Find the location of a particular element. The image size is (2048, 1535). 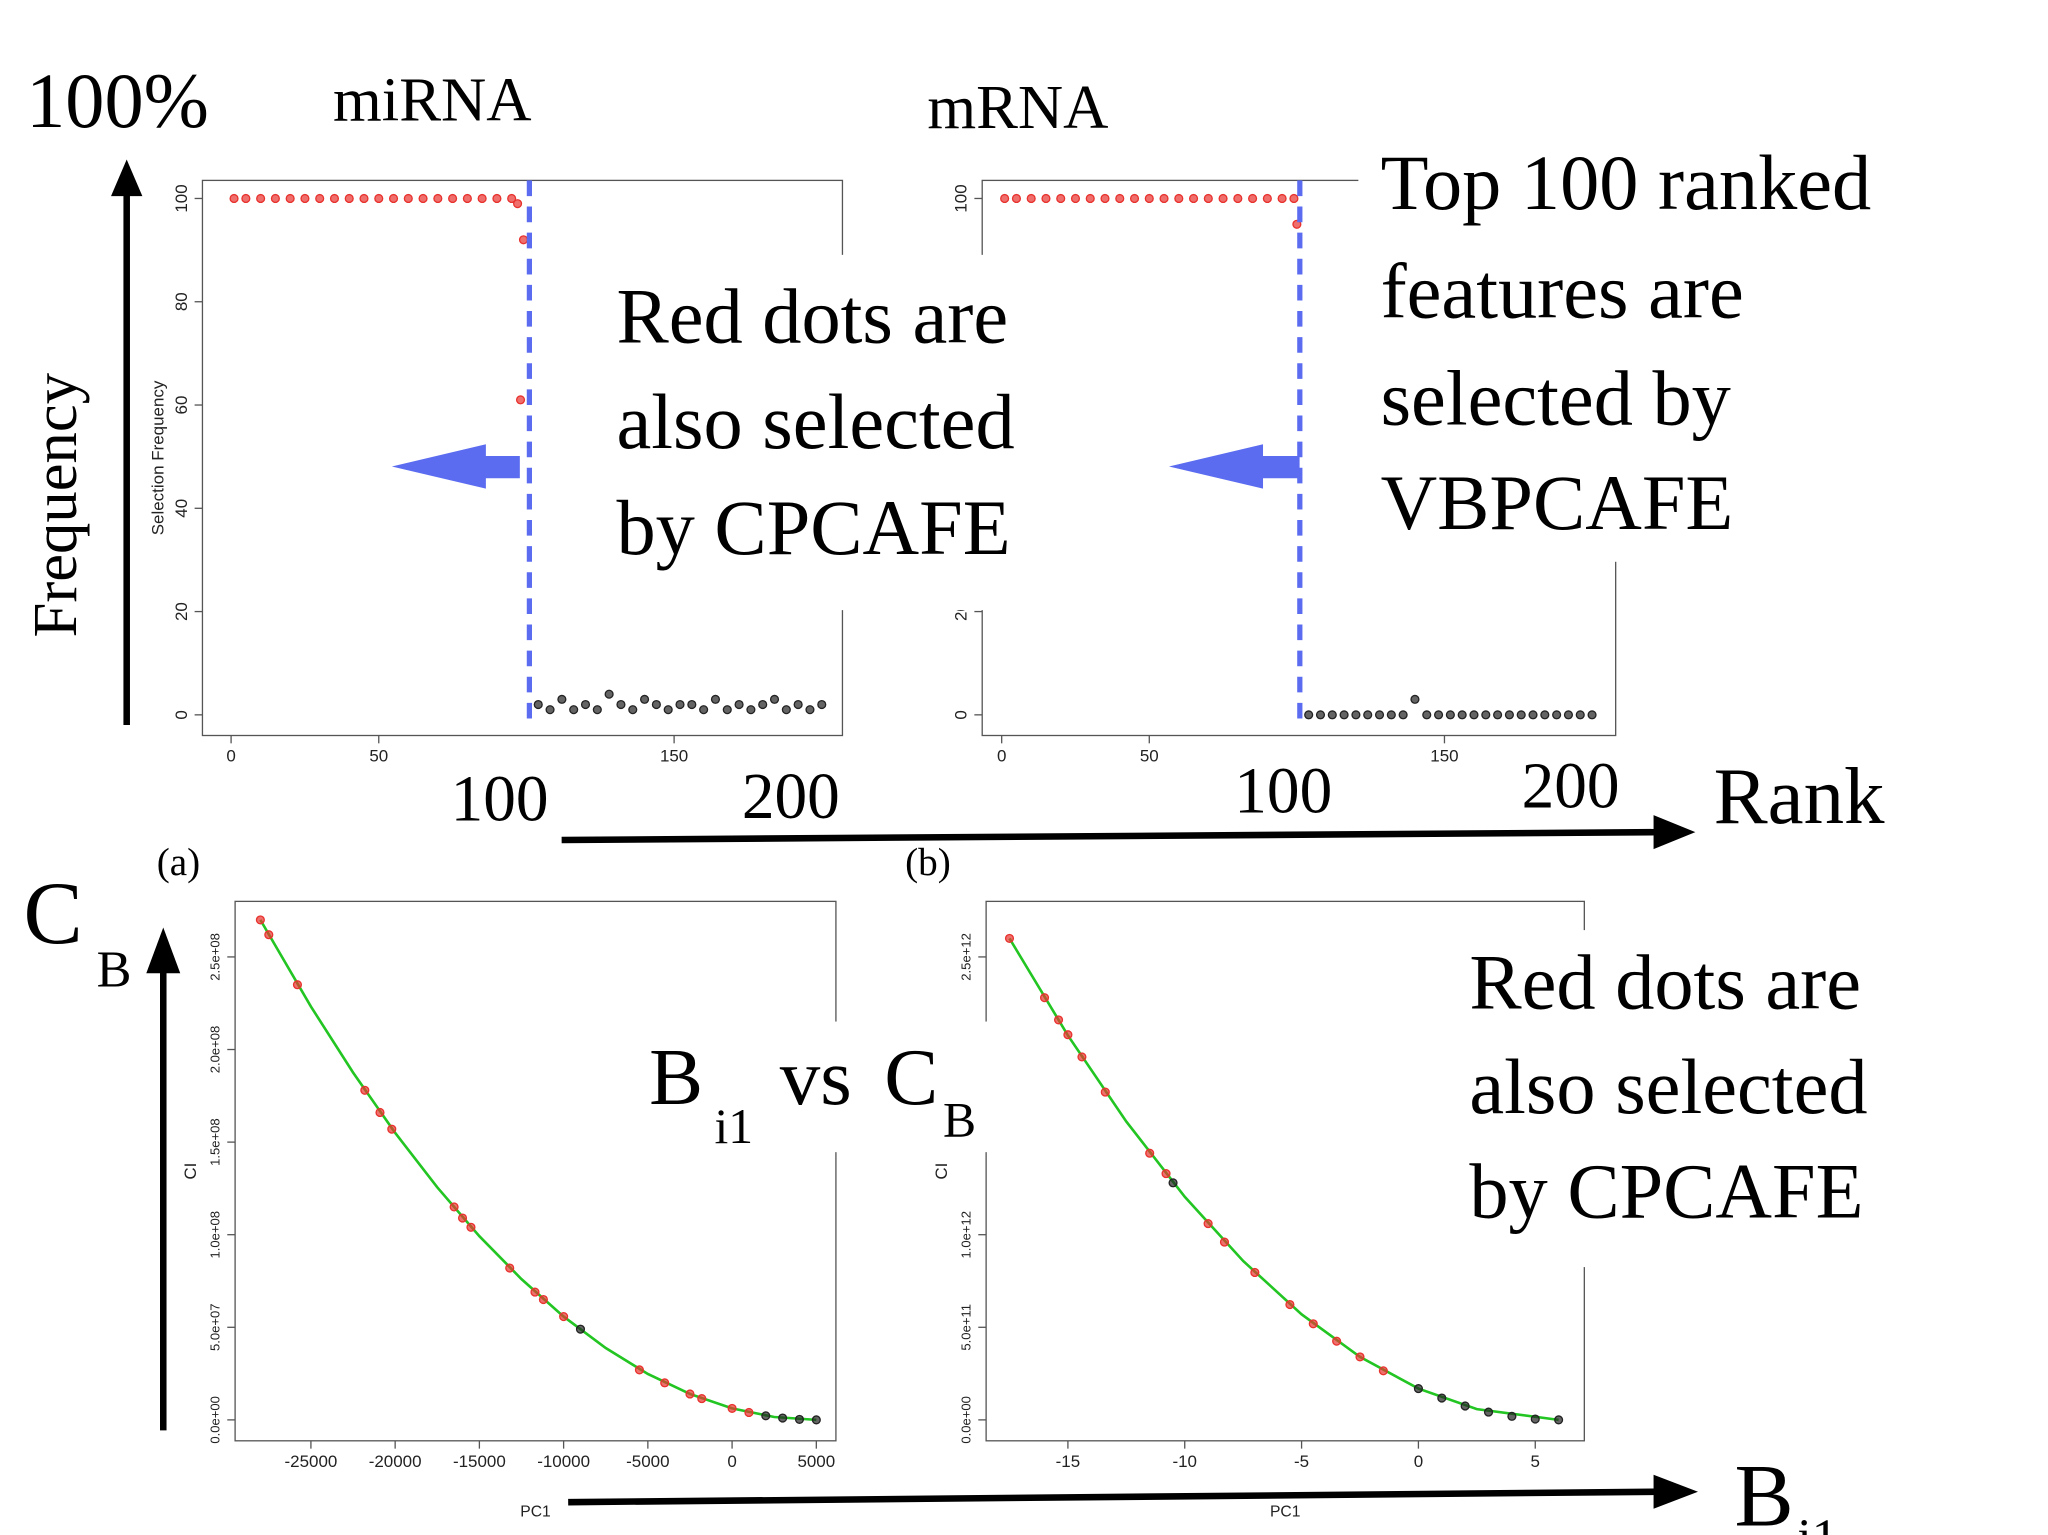

panel-label: (b) is located at coordinates (928, 862).